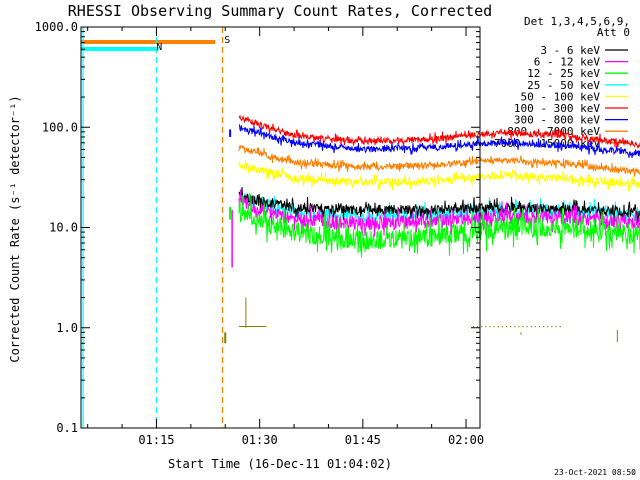  What do you see at coordinates (120, 49) in the screenshot?
I see `flag-bar-n-left` at bounding box center [120, 49].